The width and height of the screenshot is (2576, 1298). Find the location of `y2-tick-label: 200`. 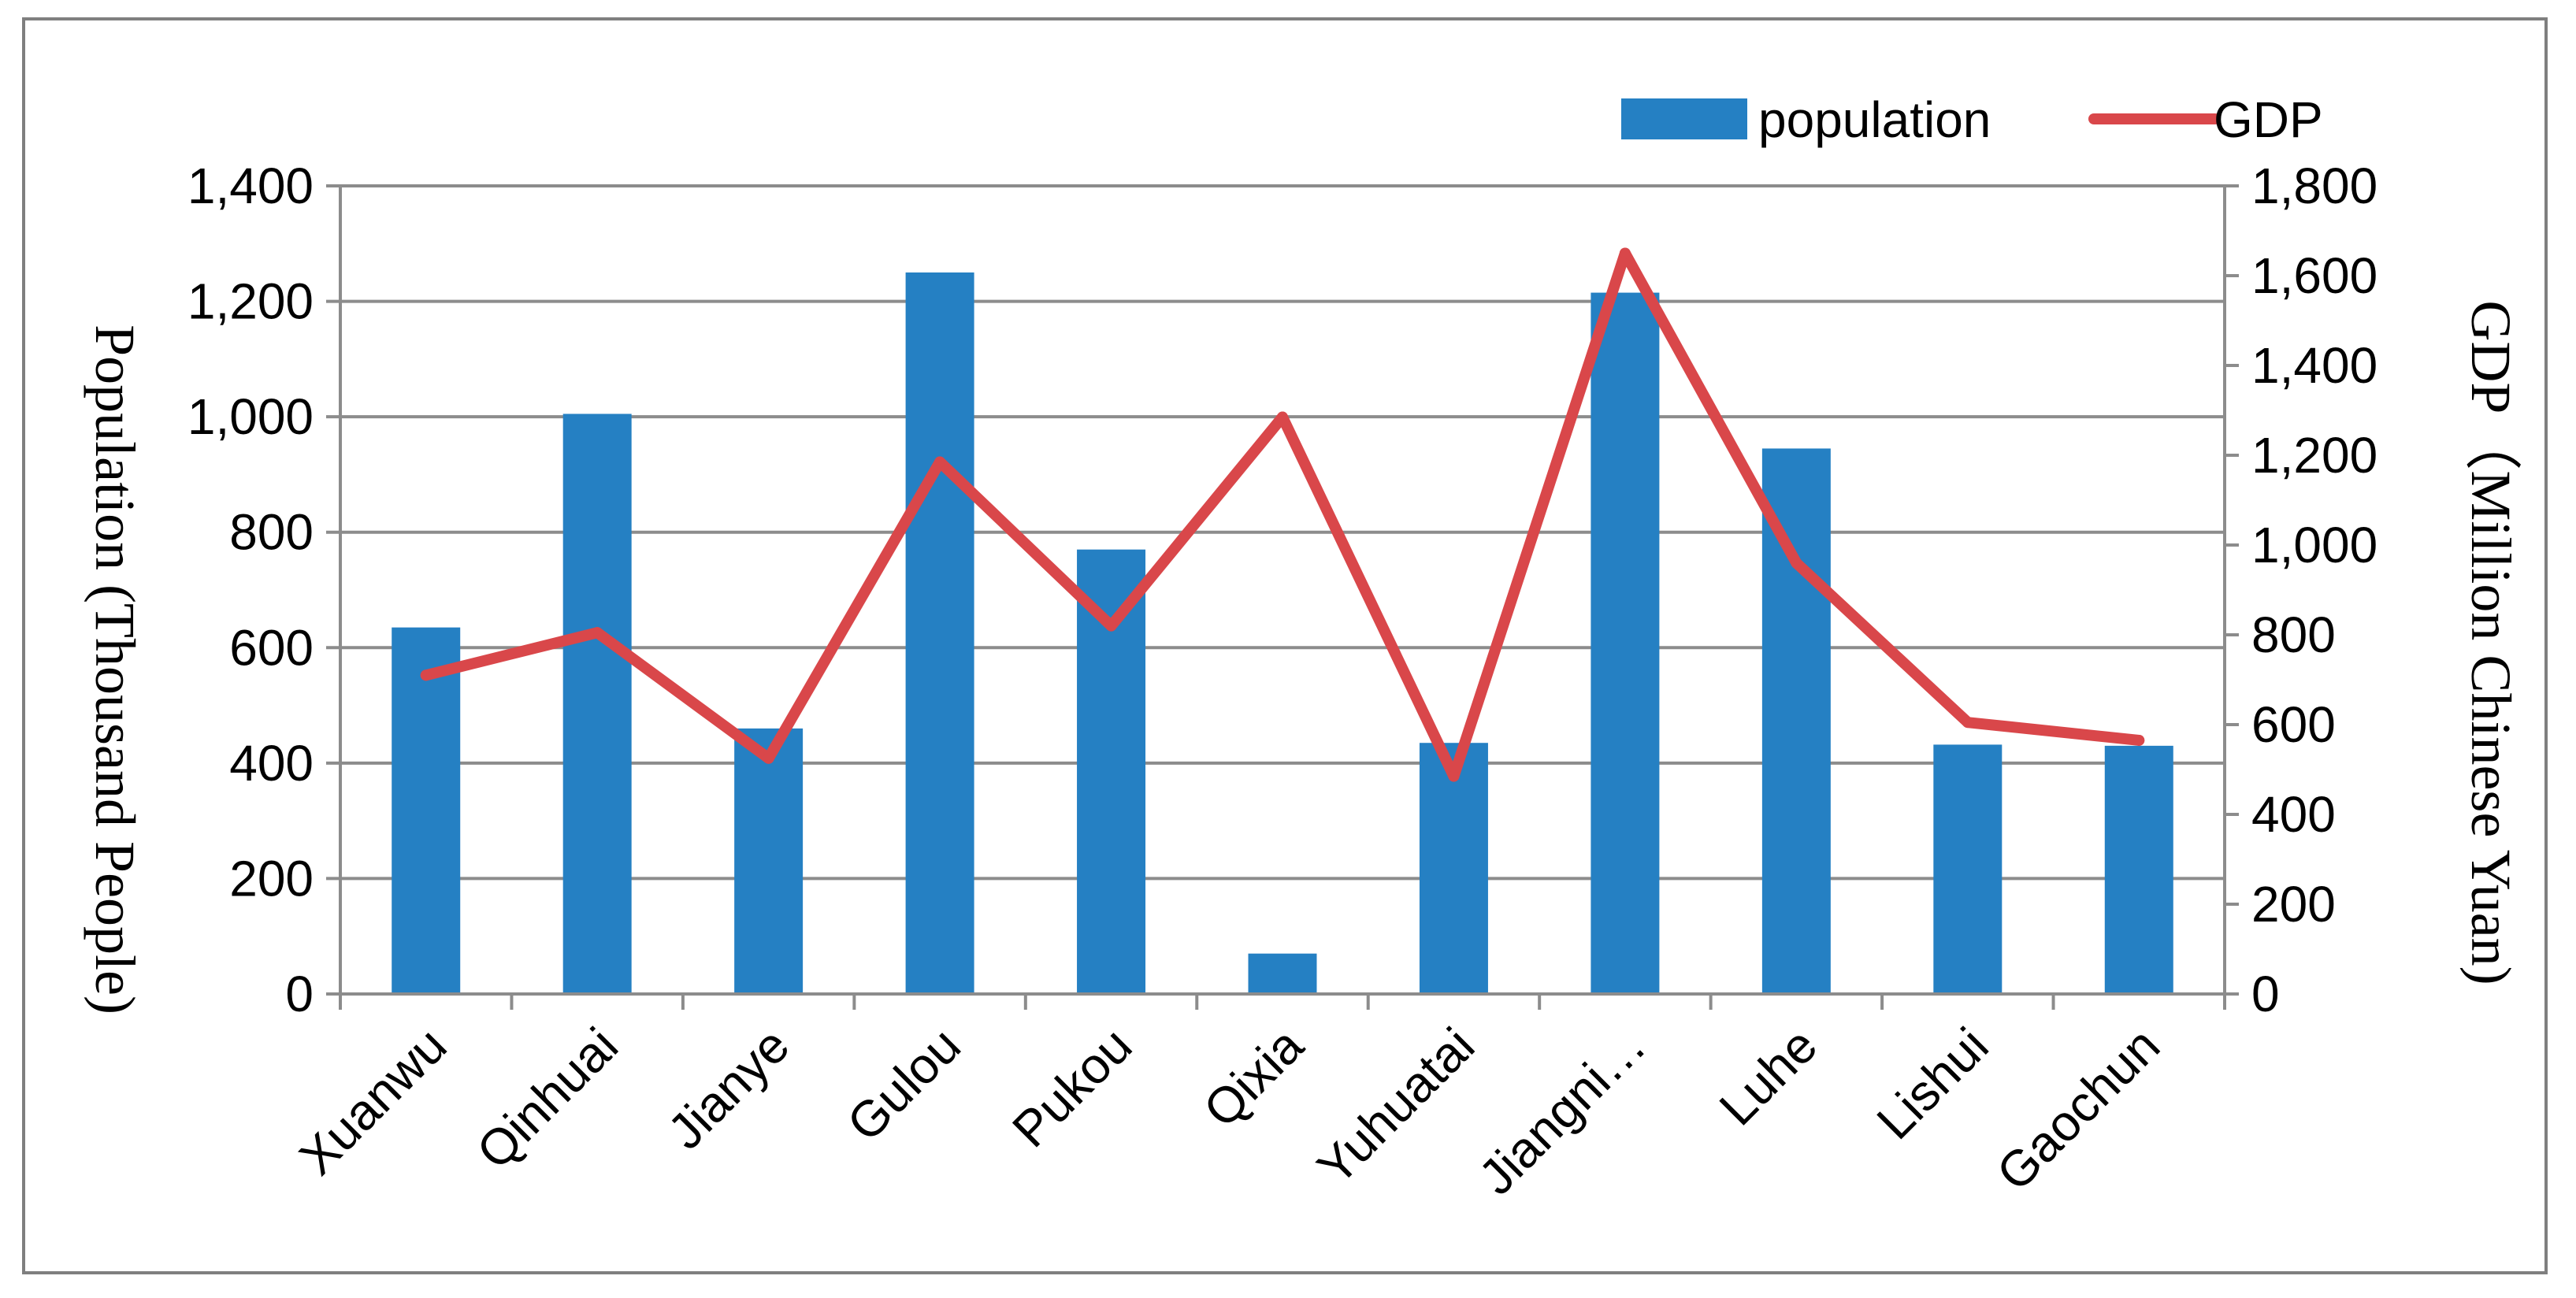

y2-tick-label: 200 is located at coordinates (2293, 904).